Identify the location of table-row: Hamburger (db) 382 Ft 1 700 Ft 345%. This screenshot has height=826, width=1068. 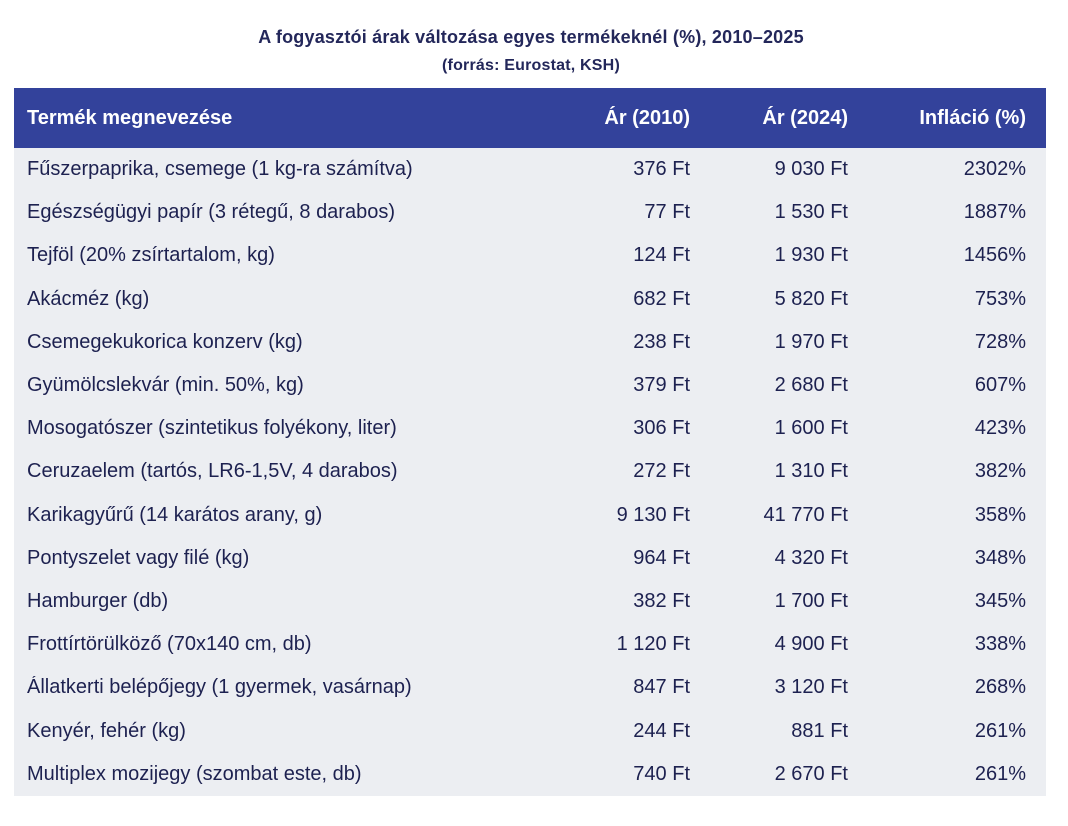
(530, 601).